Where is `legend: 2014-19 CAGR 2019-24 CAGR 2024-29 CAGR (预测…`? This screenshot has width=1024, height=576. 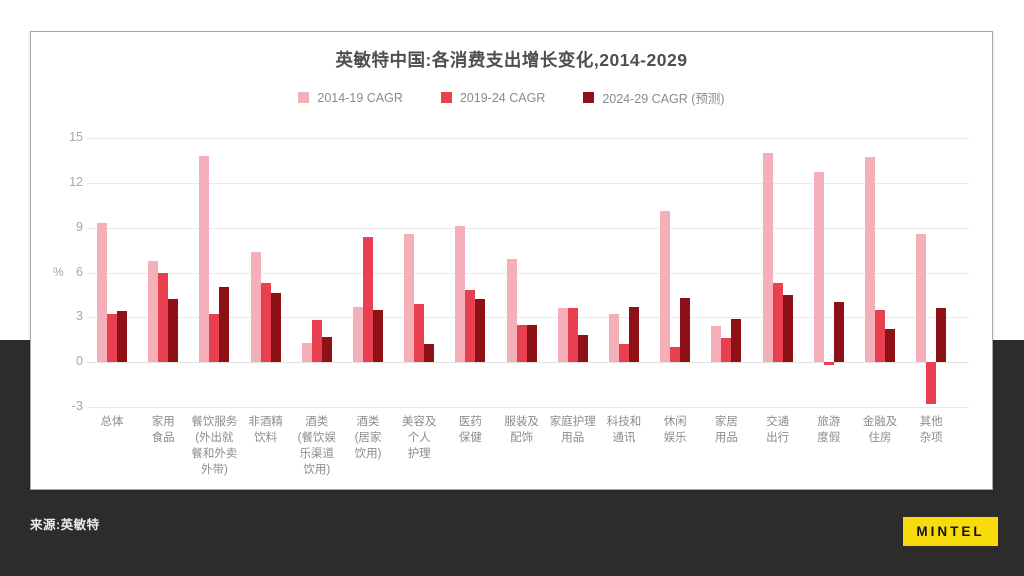
legend: 2014-19 CAGR 2019-24 CAGR 2024-29 CAGR (预测… is located at coordinates (511, 97).